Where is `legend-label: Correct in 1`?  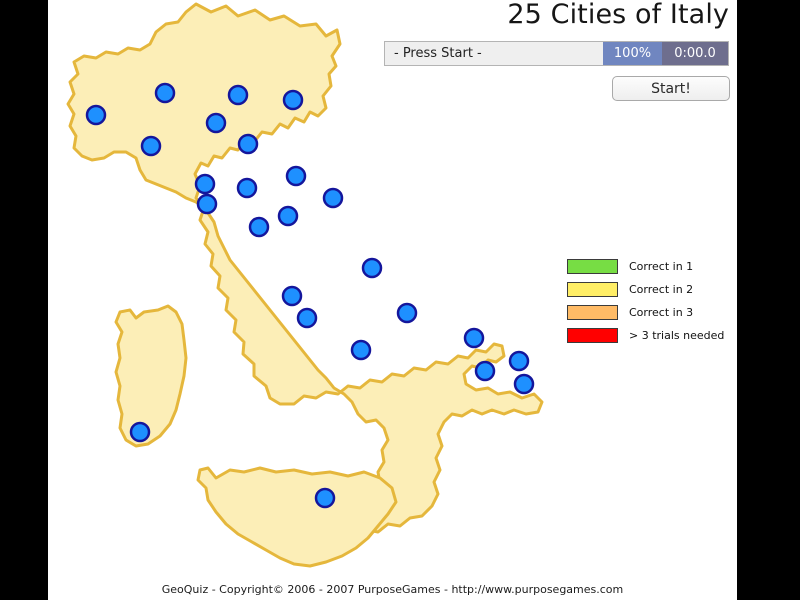
legend-label: Correct in 1 is located at coordinates (661, 266).